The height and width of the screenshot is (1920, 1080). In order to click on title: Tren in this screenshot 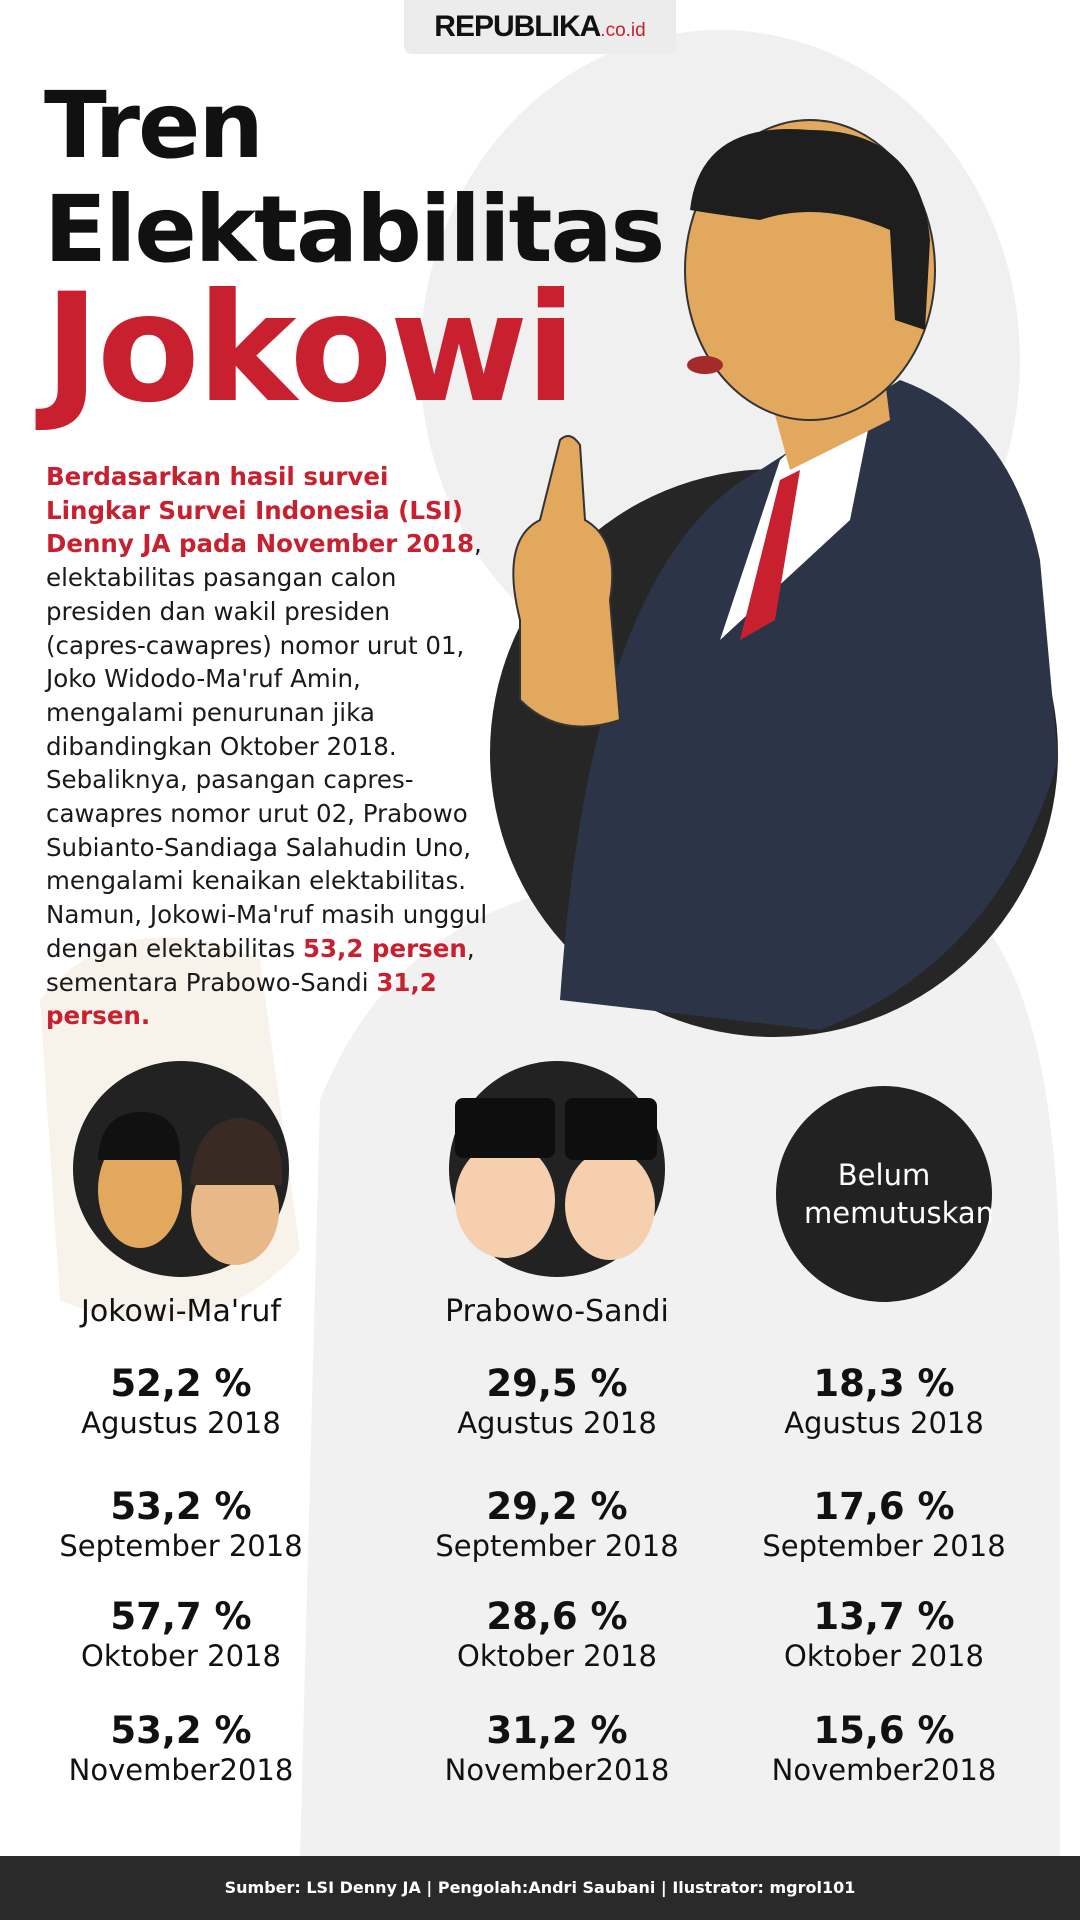, I will do `click(154, 125)`.